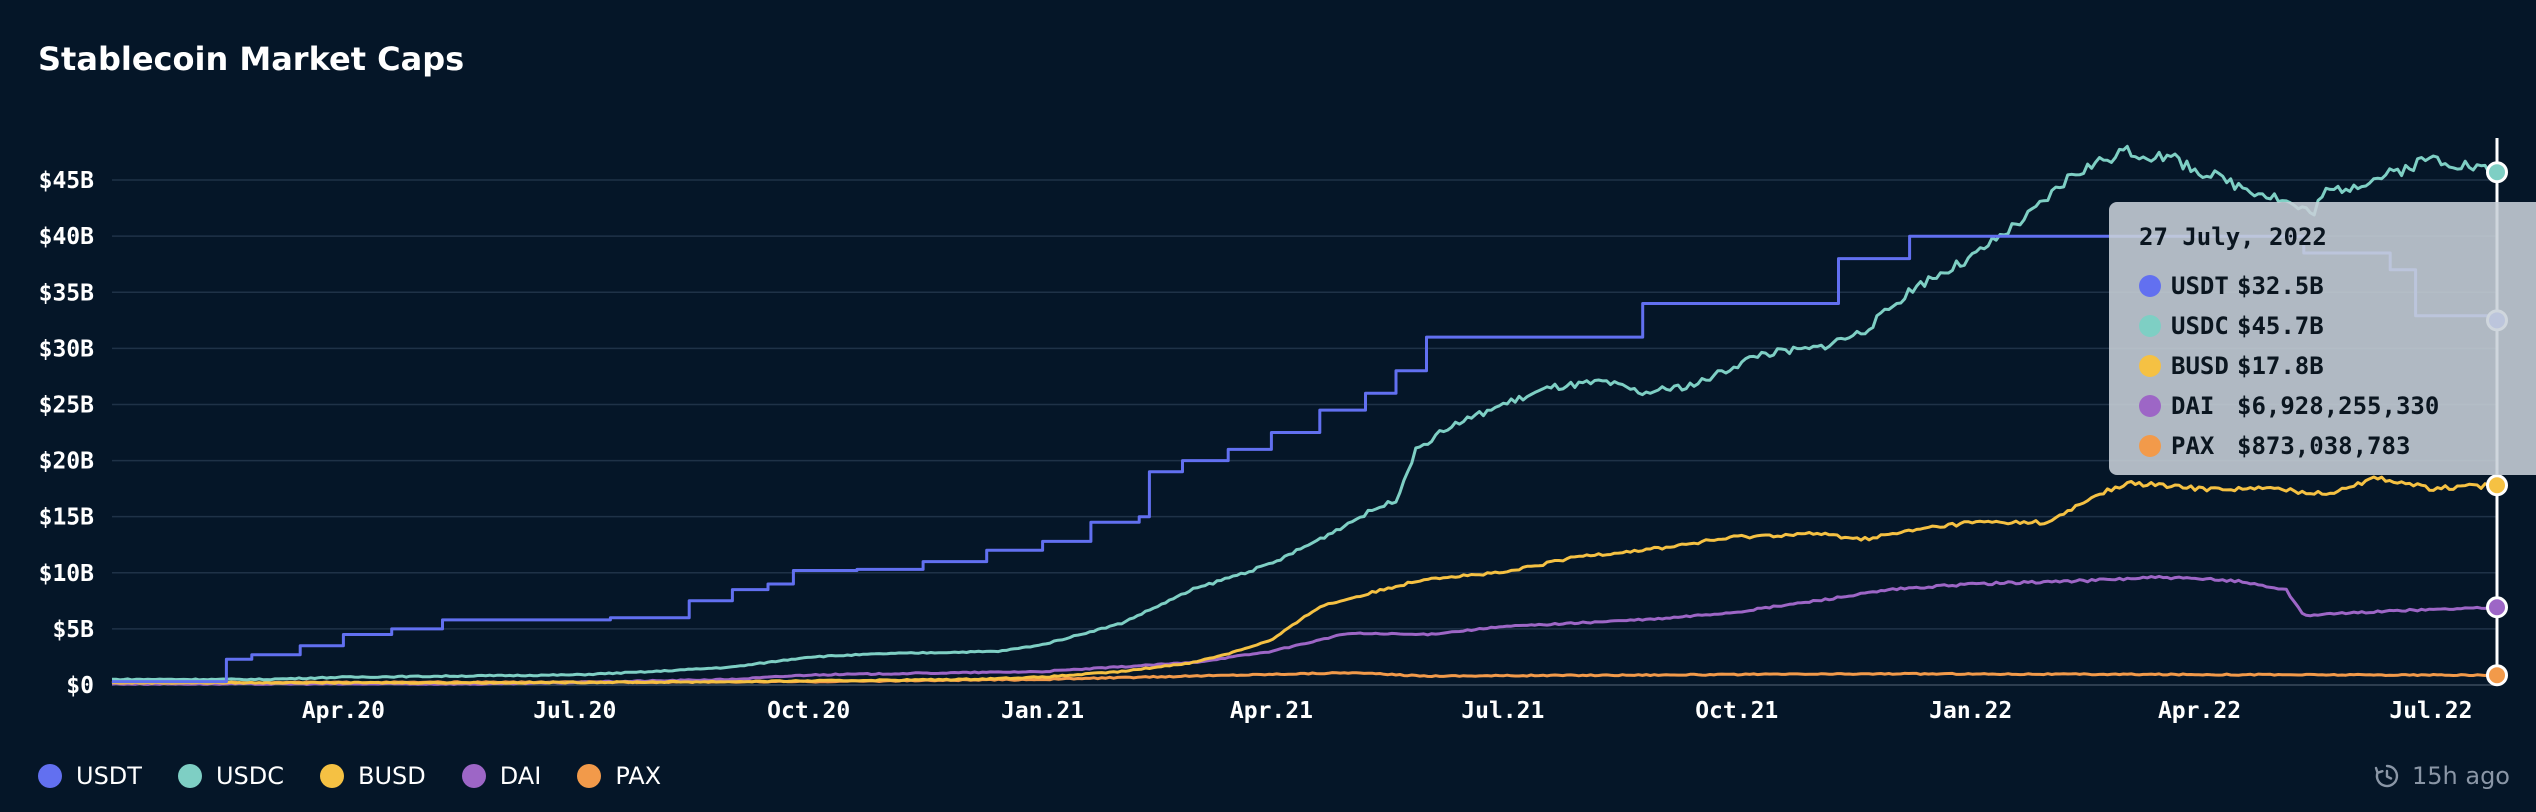 The width and height of the screenshot is (2536, 812). What do you see at coordinates (67, 405) in the screenshot?
I see `y-tick-label: $25B` at bounding box center [67, 405].